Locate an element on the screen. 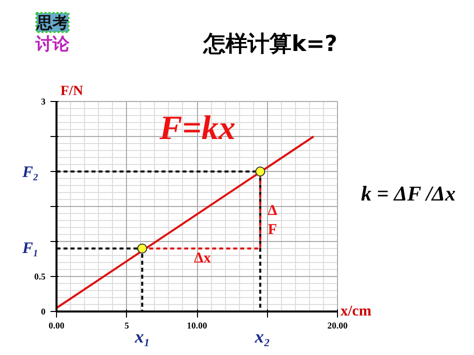 This screenshot has width=474, height=355. y-tick-label: 3 is located at coordinates (43, 101).